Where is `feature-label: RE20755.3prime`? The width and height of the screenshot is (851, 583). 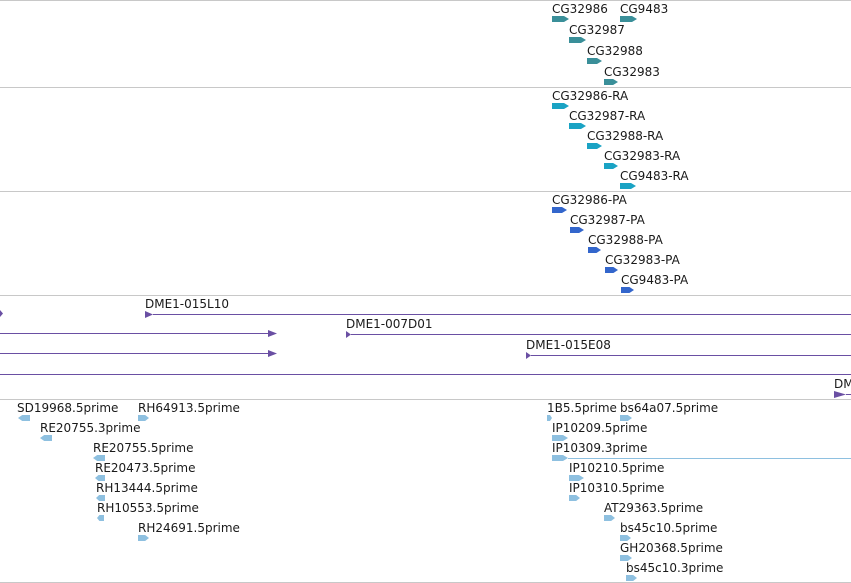
feature-label: RE20755.3prime is located at coordinates (90, 428).